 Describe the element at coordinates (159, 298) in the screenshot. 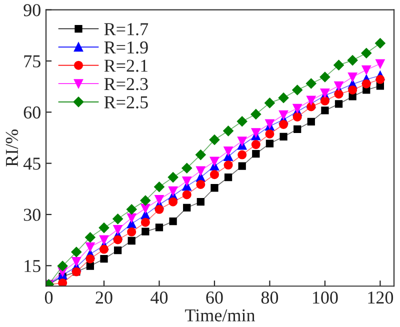

I see `x-tick-label: 40` at that location.